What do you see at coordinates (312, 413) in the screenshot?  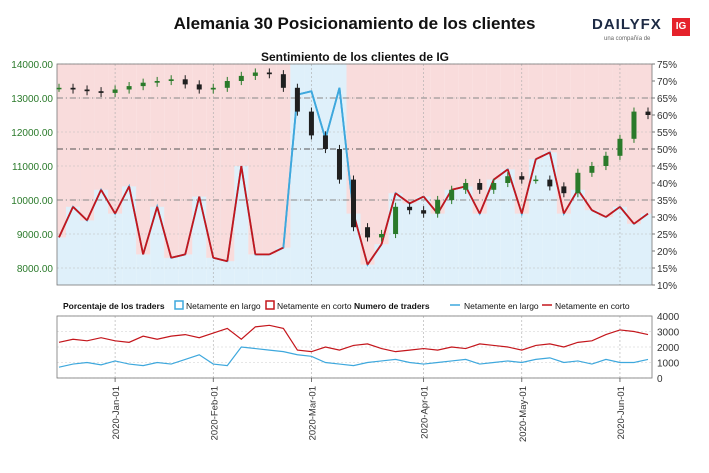 I see `x-tick-label: 2020-Mar-01` at bounding box center [312, 413].